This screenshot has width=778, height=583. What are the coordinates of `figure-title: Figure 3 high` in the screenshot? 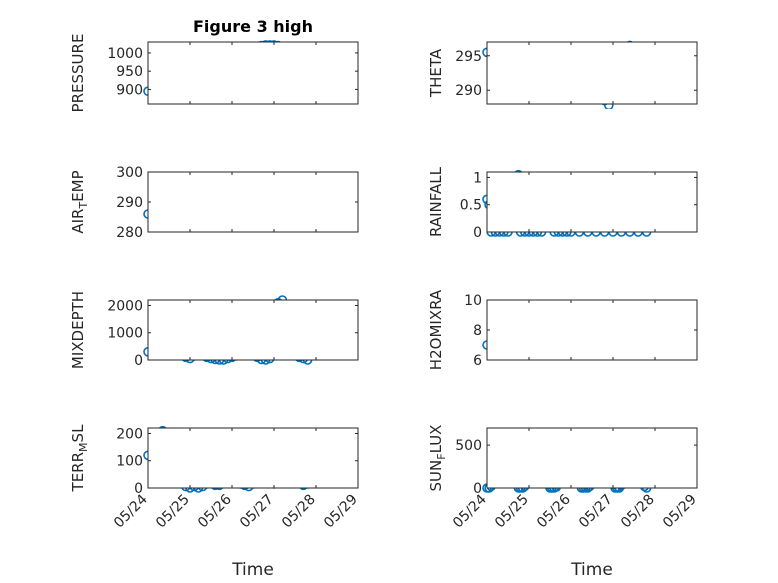 It's located at (253, 26).